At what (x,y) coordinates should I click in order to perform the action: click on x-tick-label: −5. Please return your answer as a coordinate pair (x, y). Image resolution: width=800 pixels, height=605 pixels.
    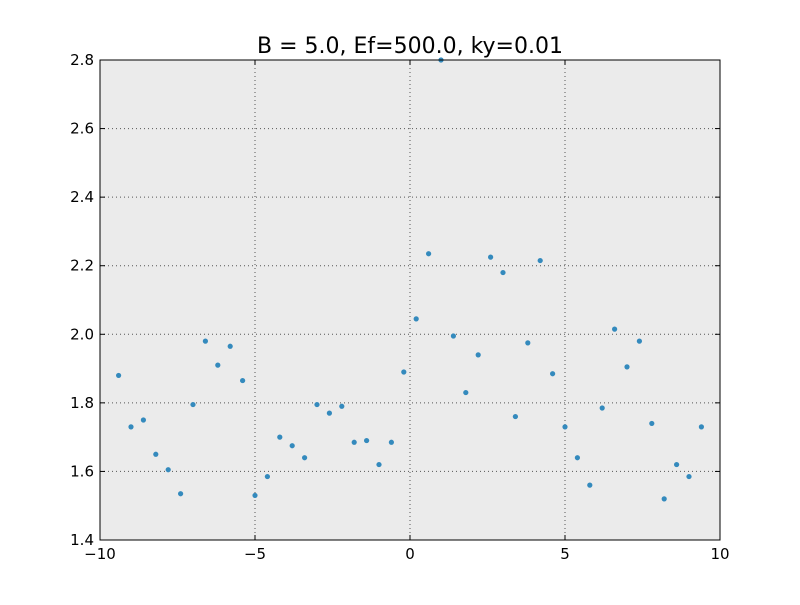
    Looking at the image, I should click on (255, 554).